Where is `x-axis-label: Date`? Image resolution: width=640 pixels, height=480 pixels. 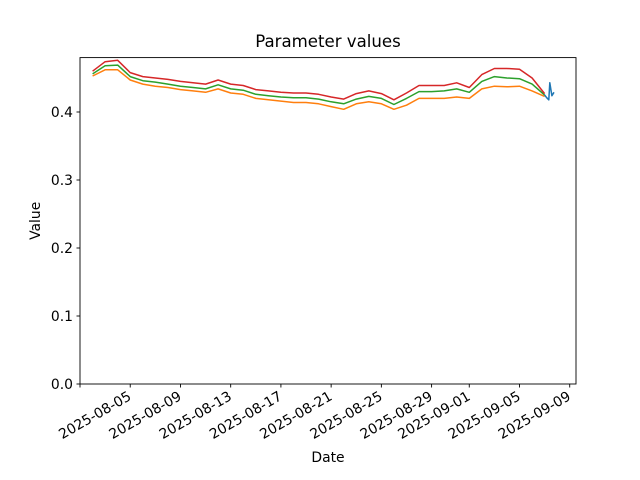 x-axis-label: Date is located at coordinates (327, 458).